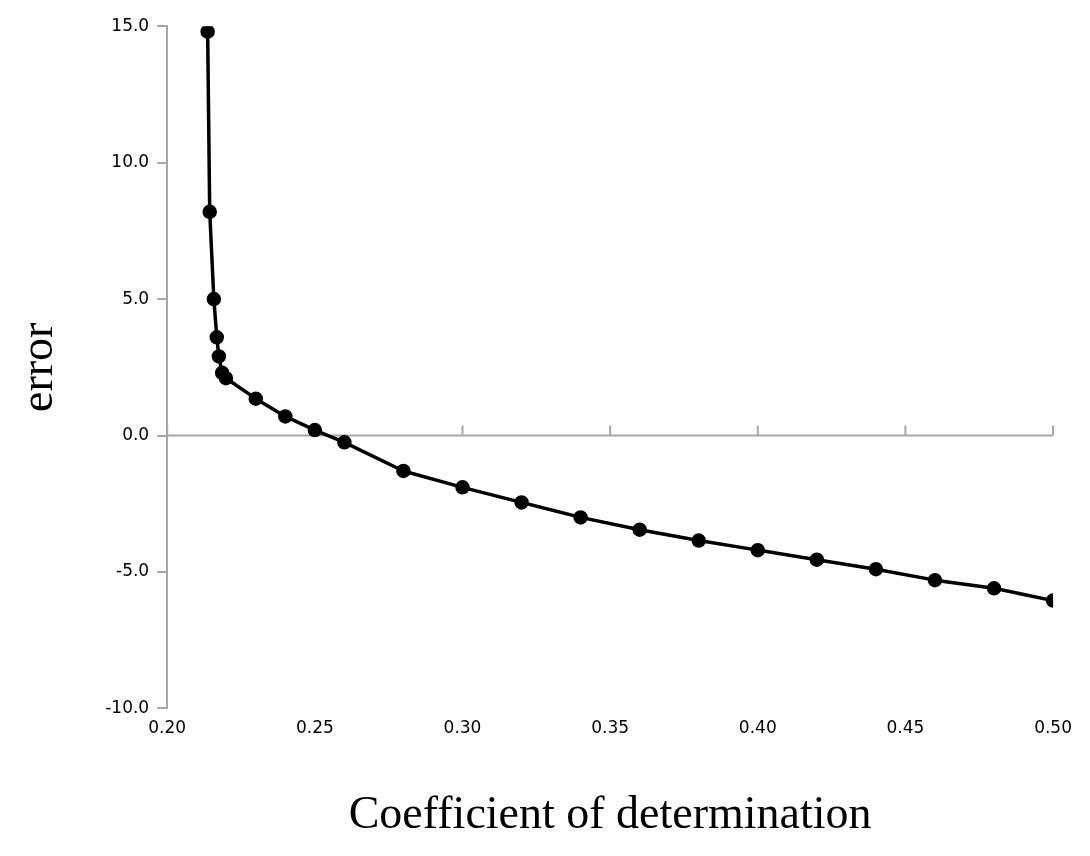  Describe the element at coordinates (314, 727) in the screenshot. I see `x-tick-label: 0.25` at that location.